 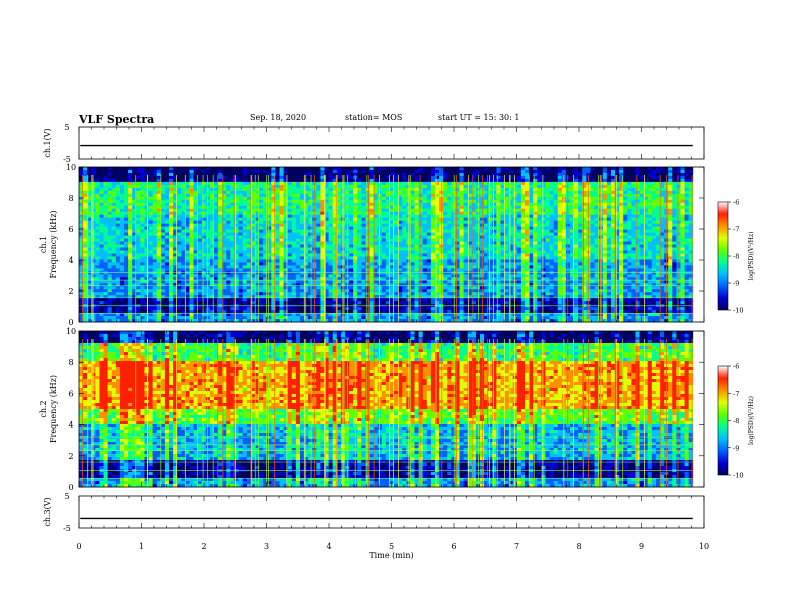 What do you see at coordinates (391, 555) in the screenshot?
I see `x-axis-label: Time (min)` at bounding box center [391, 555].